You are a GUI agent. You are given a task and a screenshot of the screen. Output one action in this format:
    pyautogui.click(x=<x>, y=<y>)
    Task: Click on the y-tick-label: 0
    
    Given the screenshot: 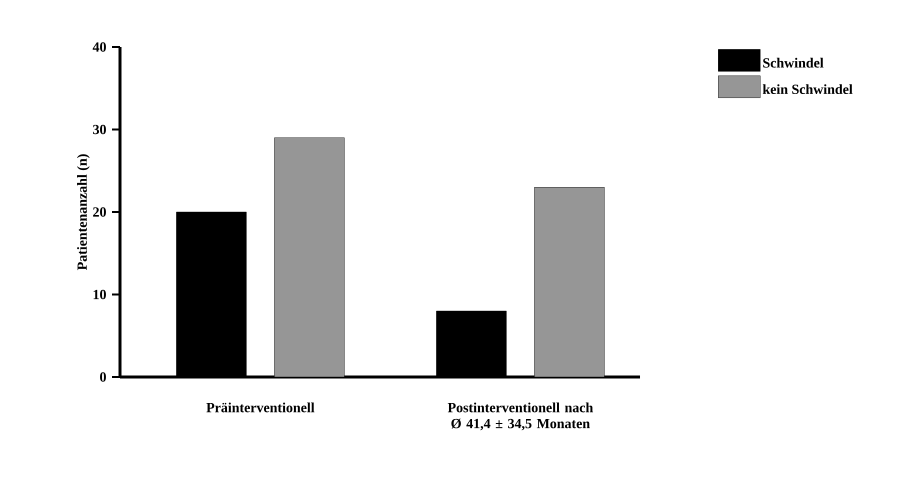 What is the action you would take?
    pyautogui.click(x=103, y=377)
    